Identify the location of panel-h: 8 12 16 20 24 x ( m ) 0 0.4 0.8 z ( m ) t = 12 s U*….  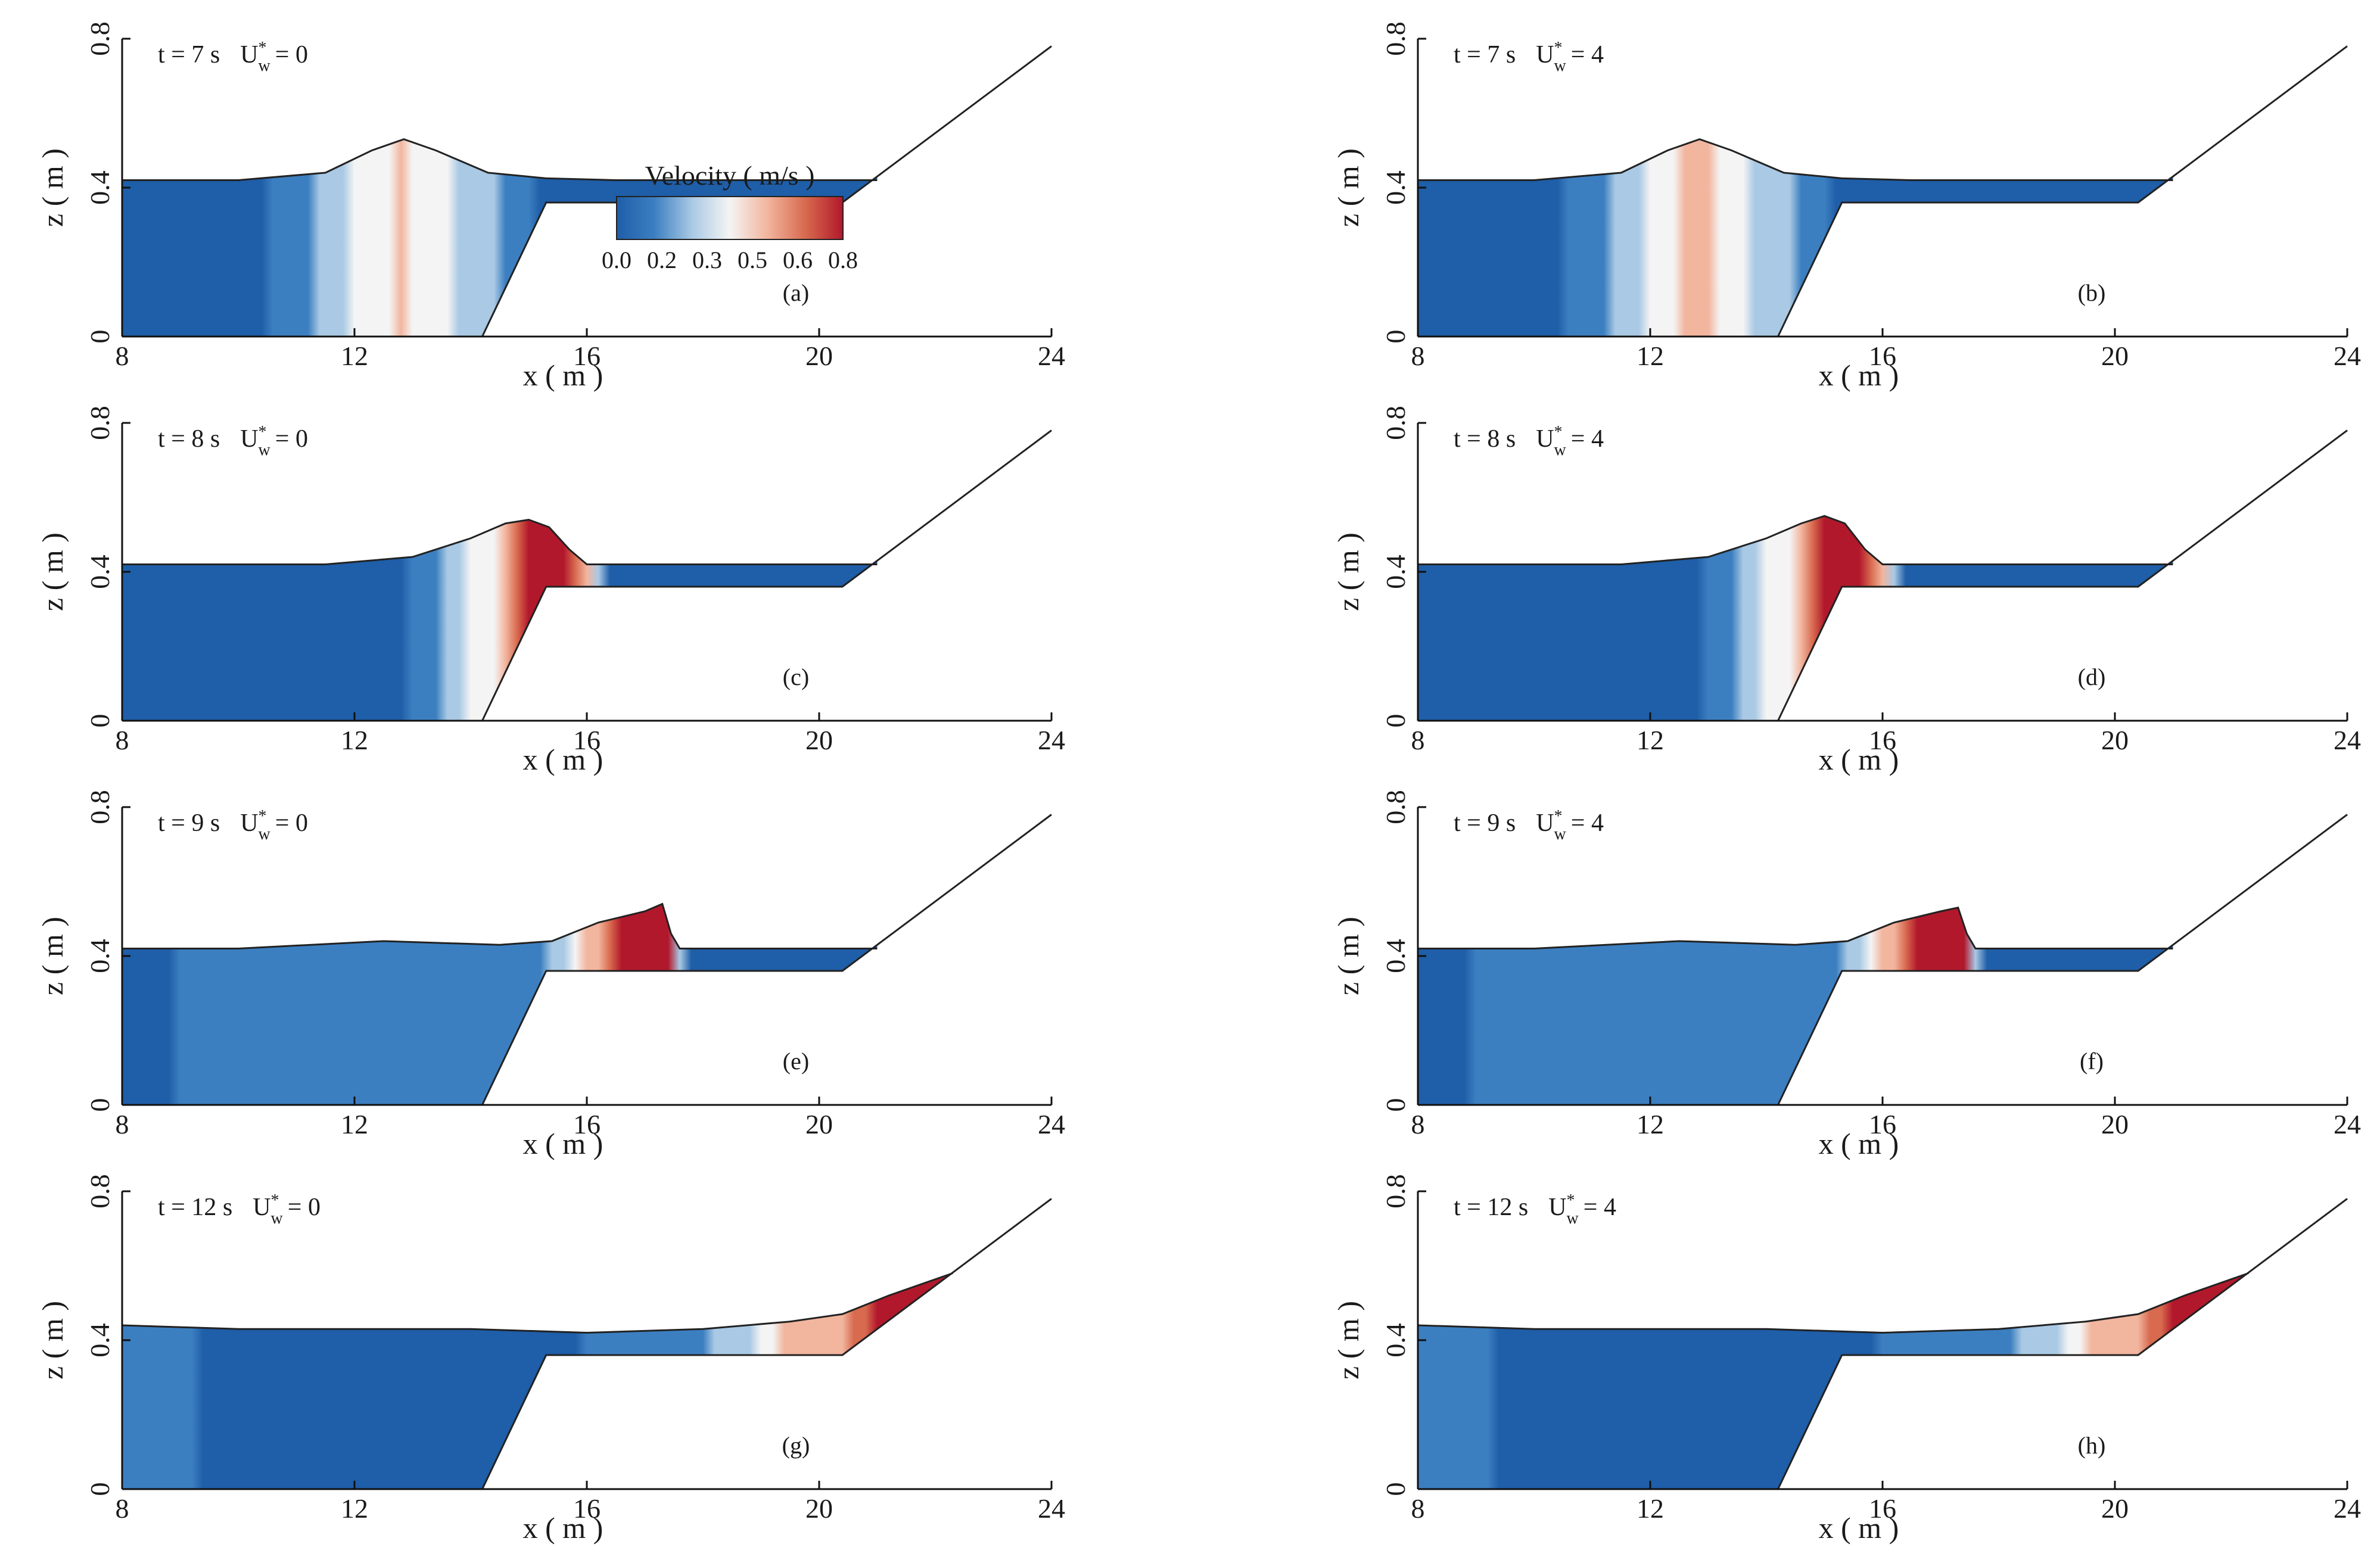
(1846, 1359).